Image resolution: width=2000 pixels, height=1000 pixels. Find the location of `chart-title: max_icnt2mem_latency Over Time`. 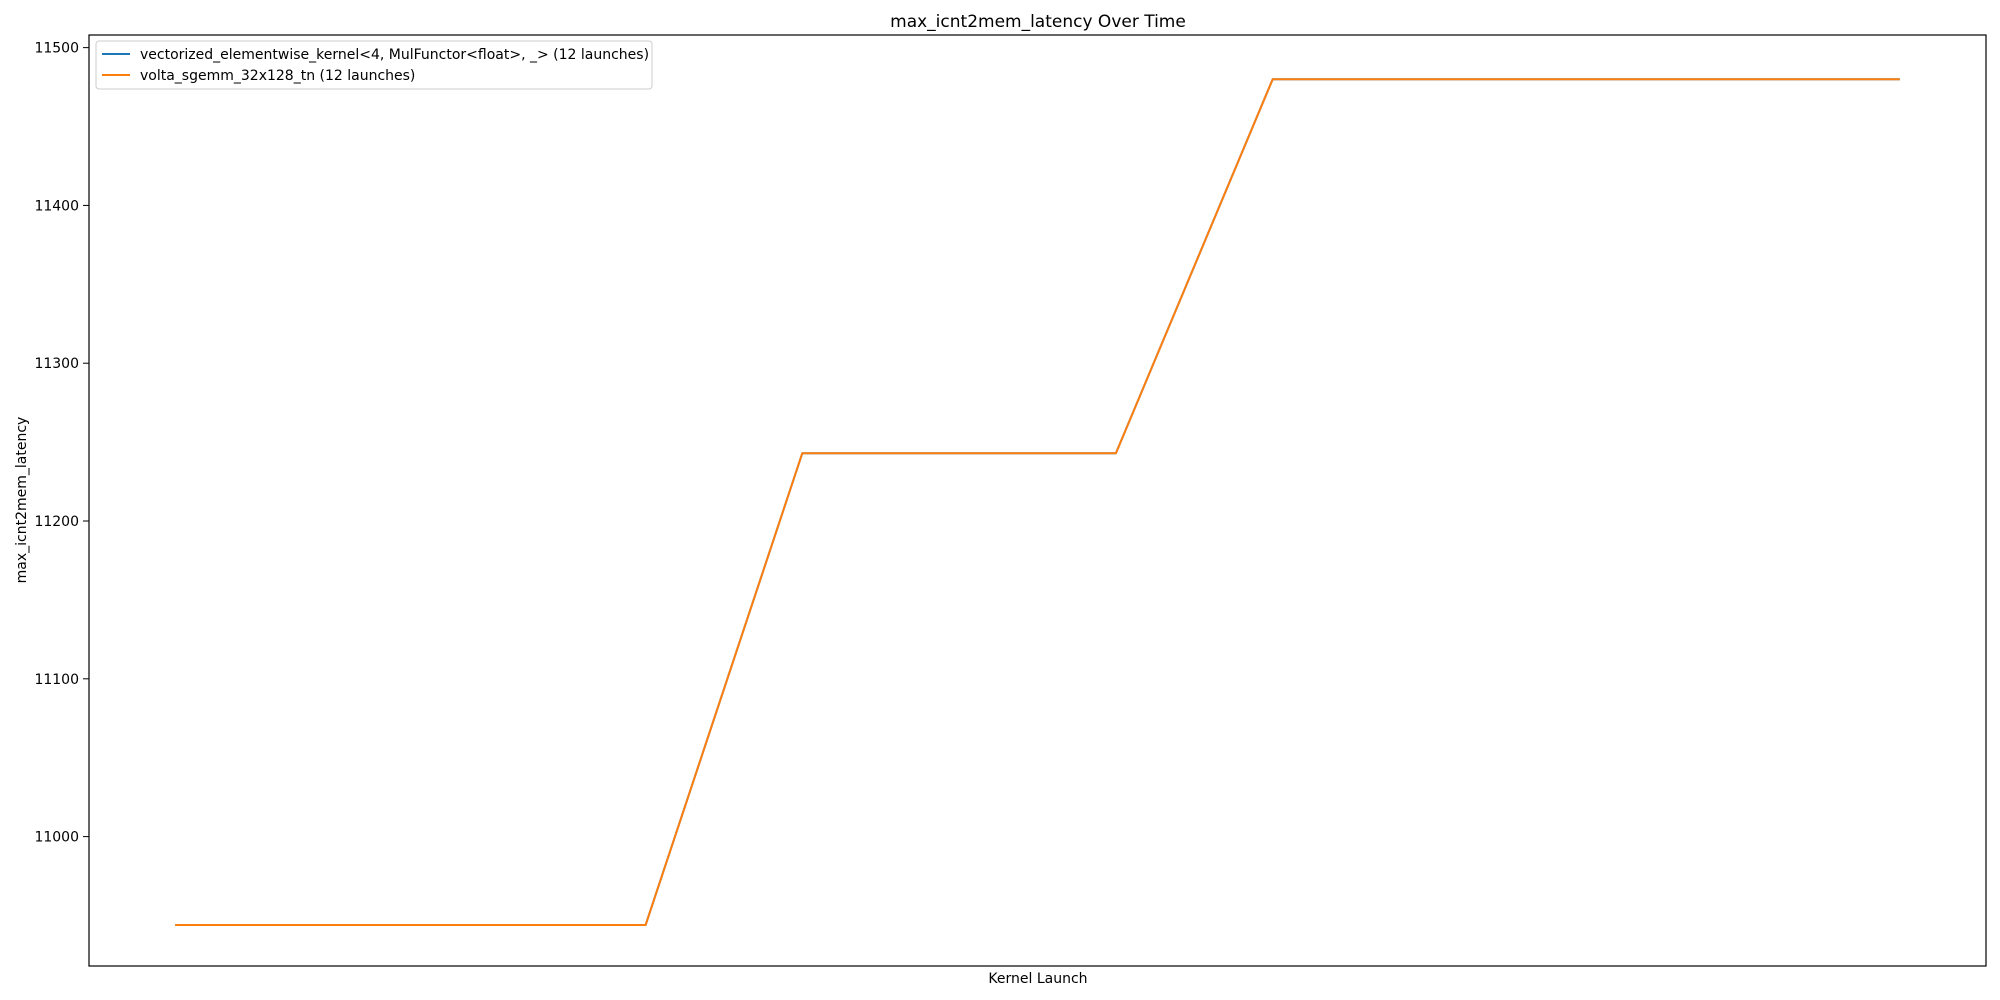

chart-title: max_icnt2mem_latency Over Time is located at coordinates (1038, 22).